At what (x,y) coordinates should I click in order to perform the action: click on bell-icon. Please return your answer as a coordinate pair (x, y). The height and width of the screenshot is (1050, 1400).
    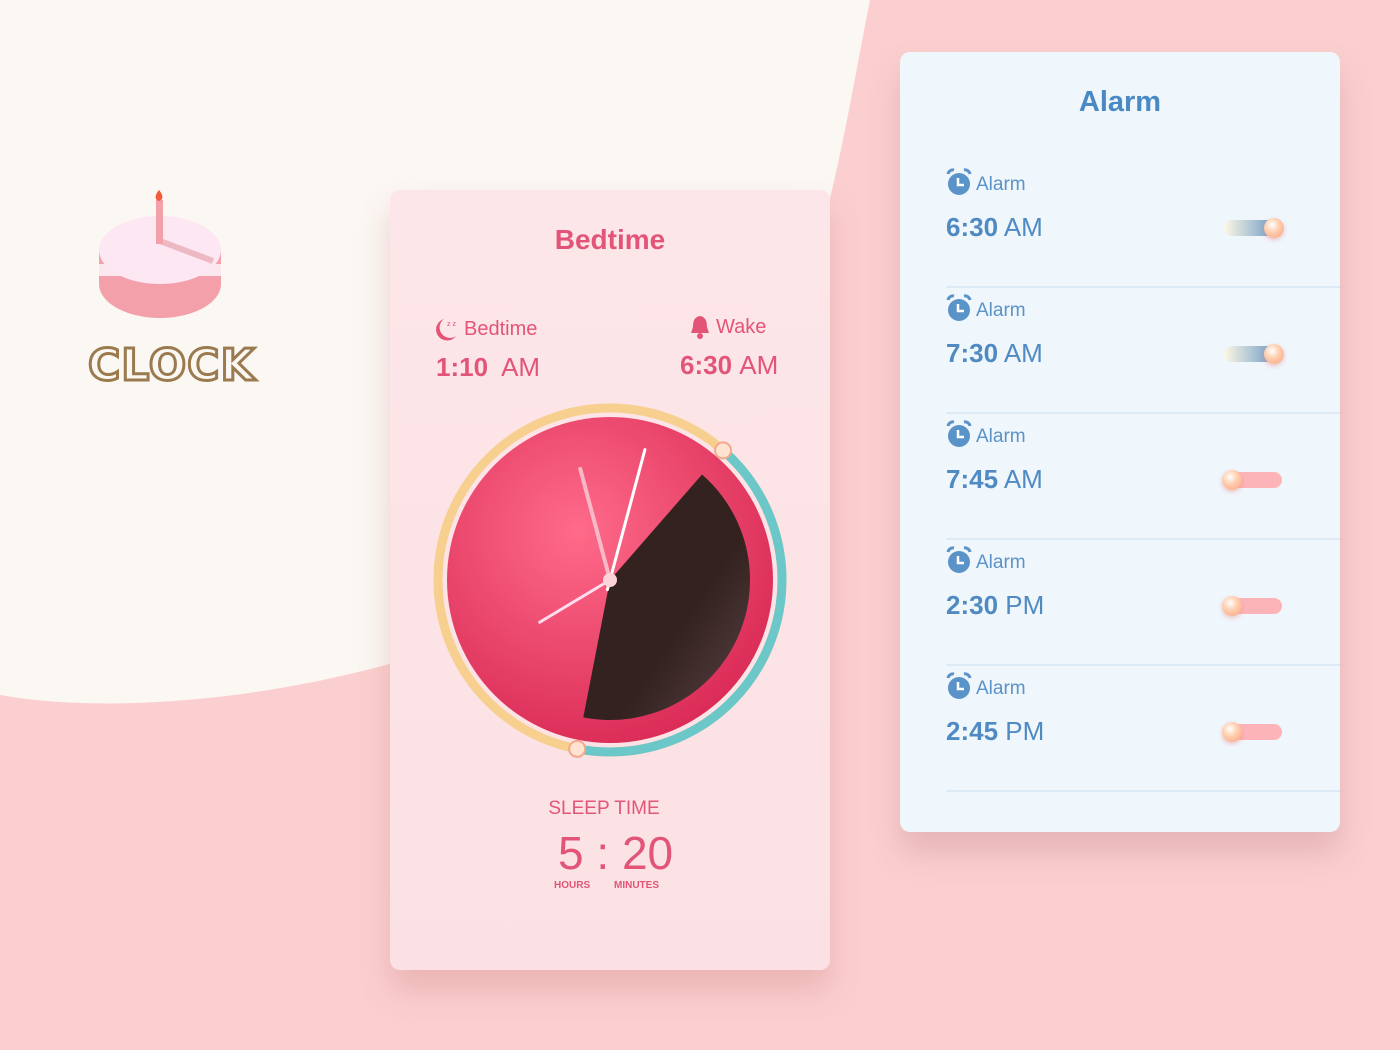
    Looking at the image, I should click on (700, 327).